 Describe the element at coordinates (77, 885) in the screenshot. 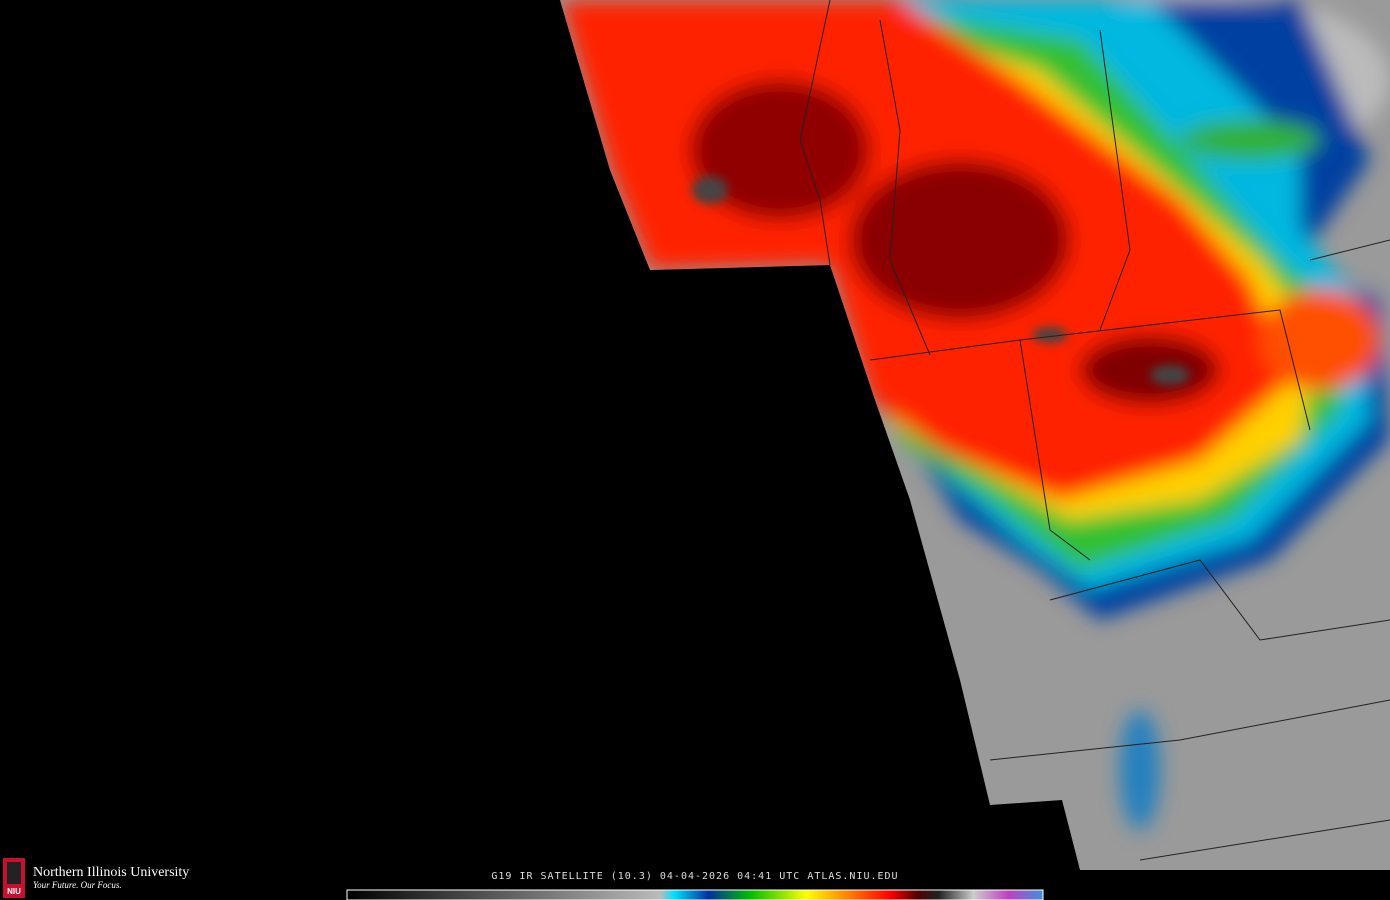

I see `tagline: Your Future. Our Focus.` at that location.